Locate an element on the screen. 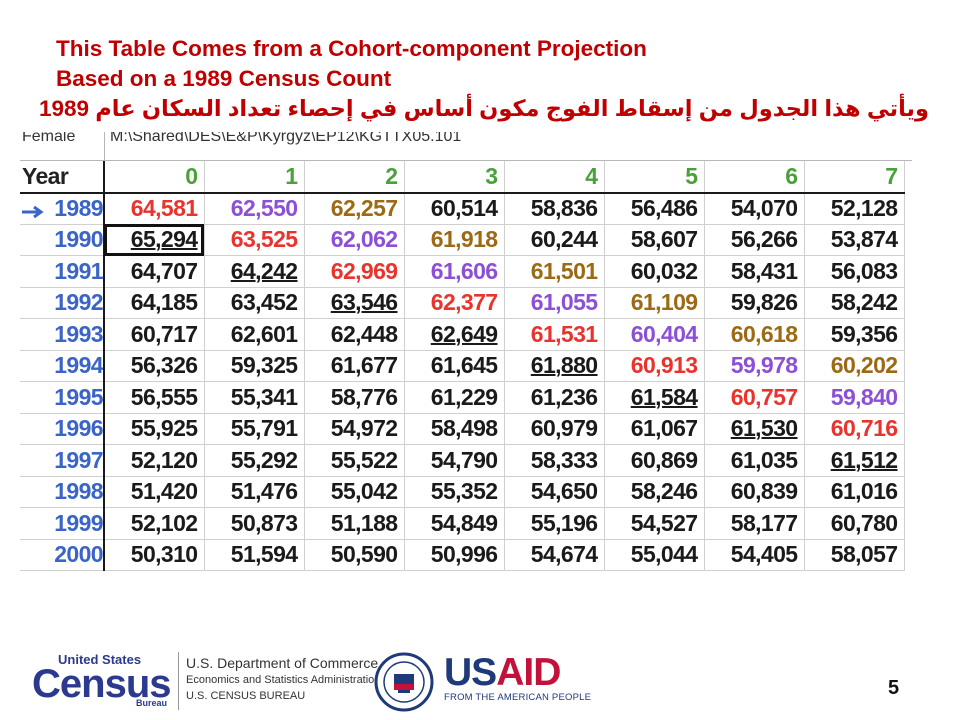 Image resolution: width=960 pixels, height=720 pixels. table-cell: 55,196 is located at coordinates (554, 523).